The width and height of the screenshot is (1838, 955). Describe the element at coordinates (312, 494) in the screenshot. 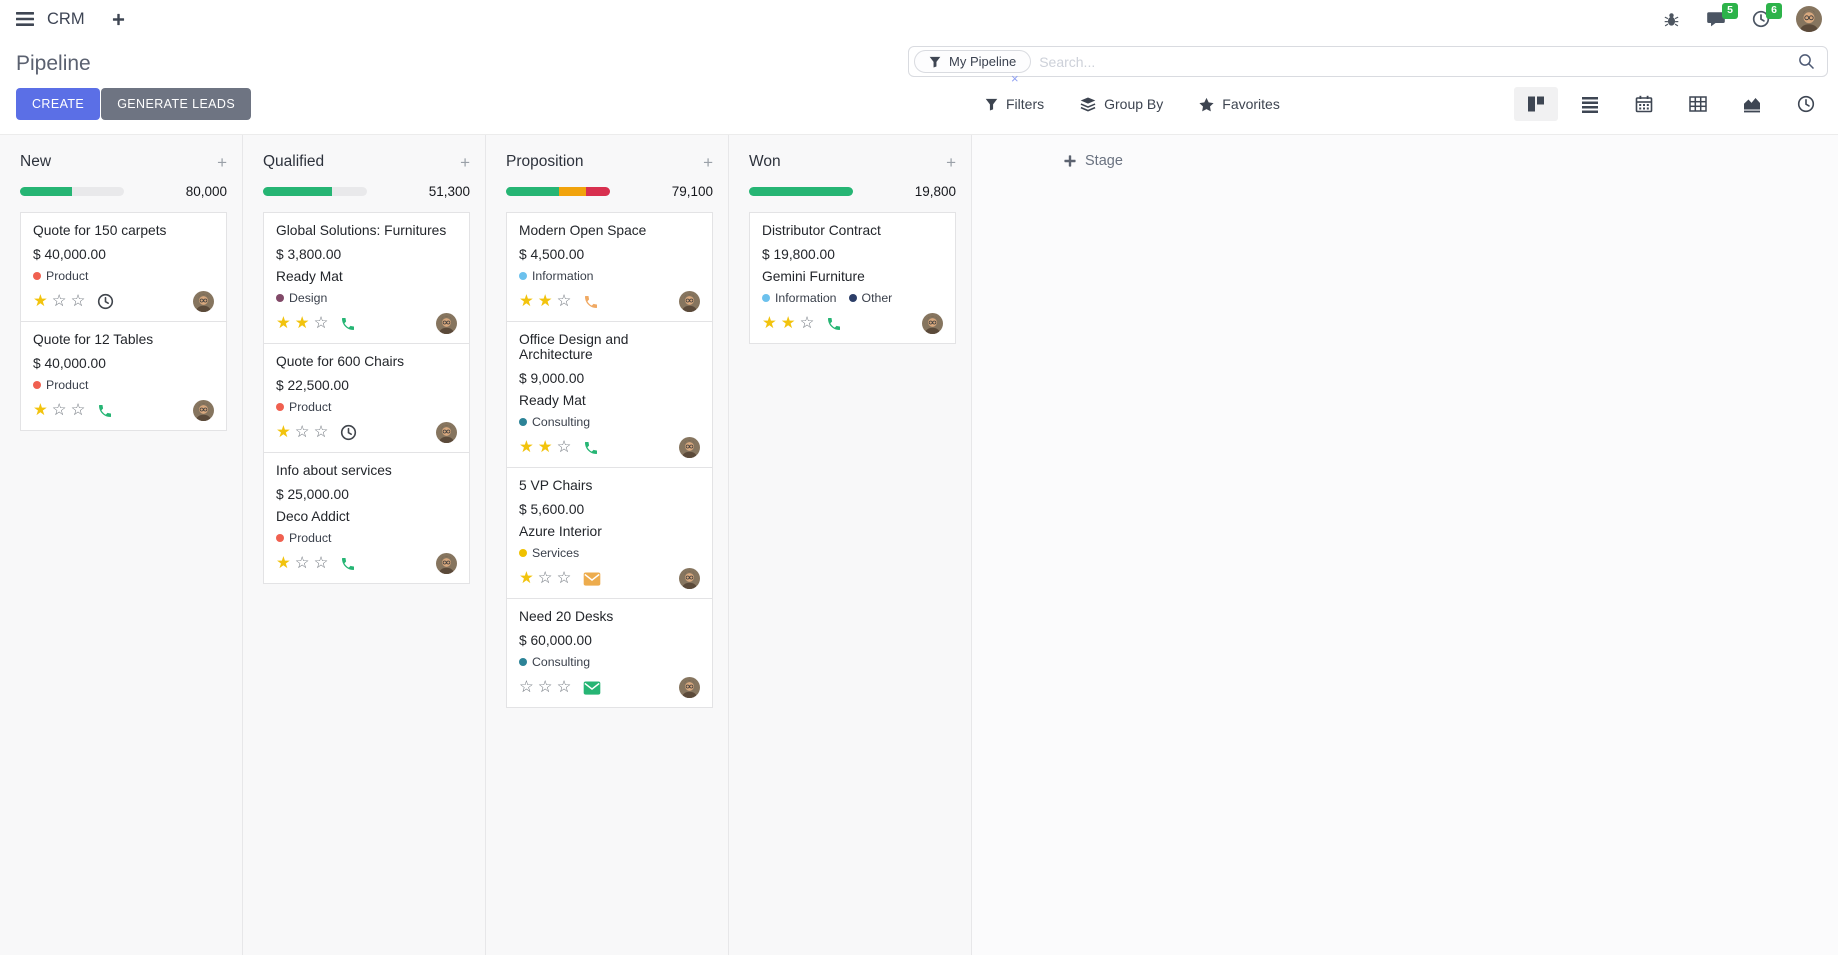

I see `card-amount: $ 25,000.00` at that location.